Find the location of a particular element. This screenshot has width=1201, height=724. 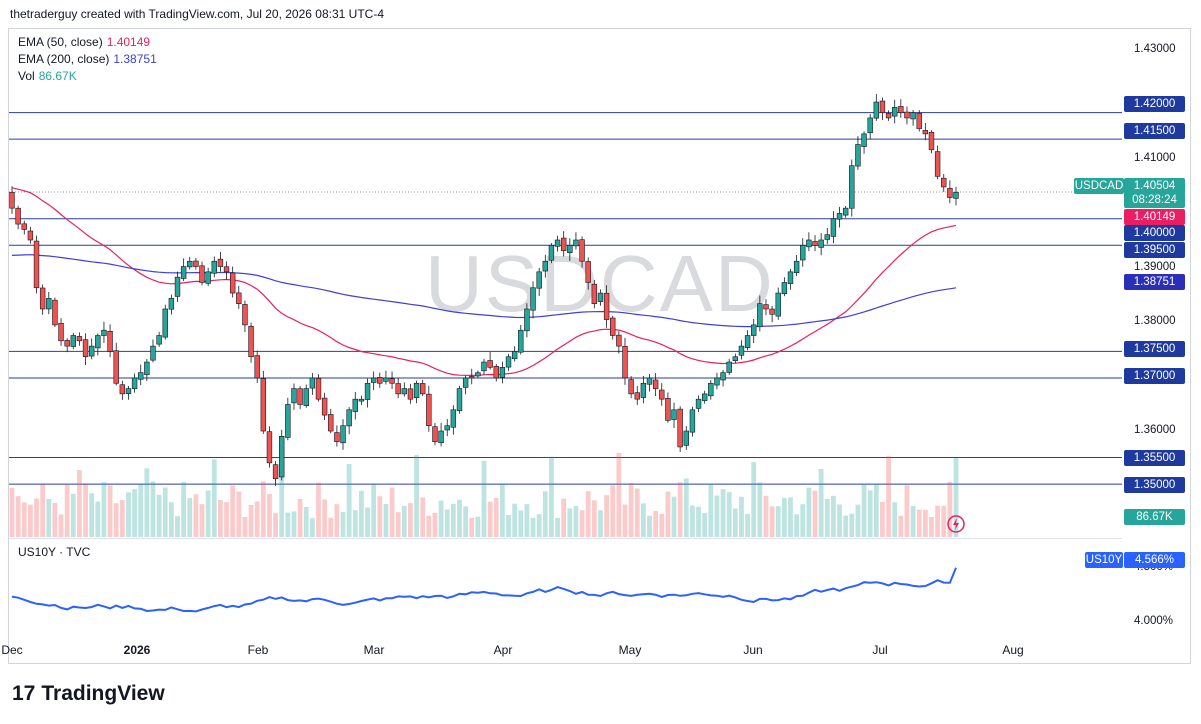

current-price-tag: 1.40504 is located at coordinates (1154, 186).